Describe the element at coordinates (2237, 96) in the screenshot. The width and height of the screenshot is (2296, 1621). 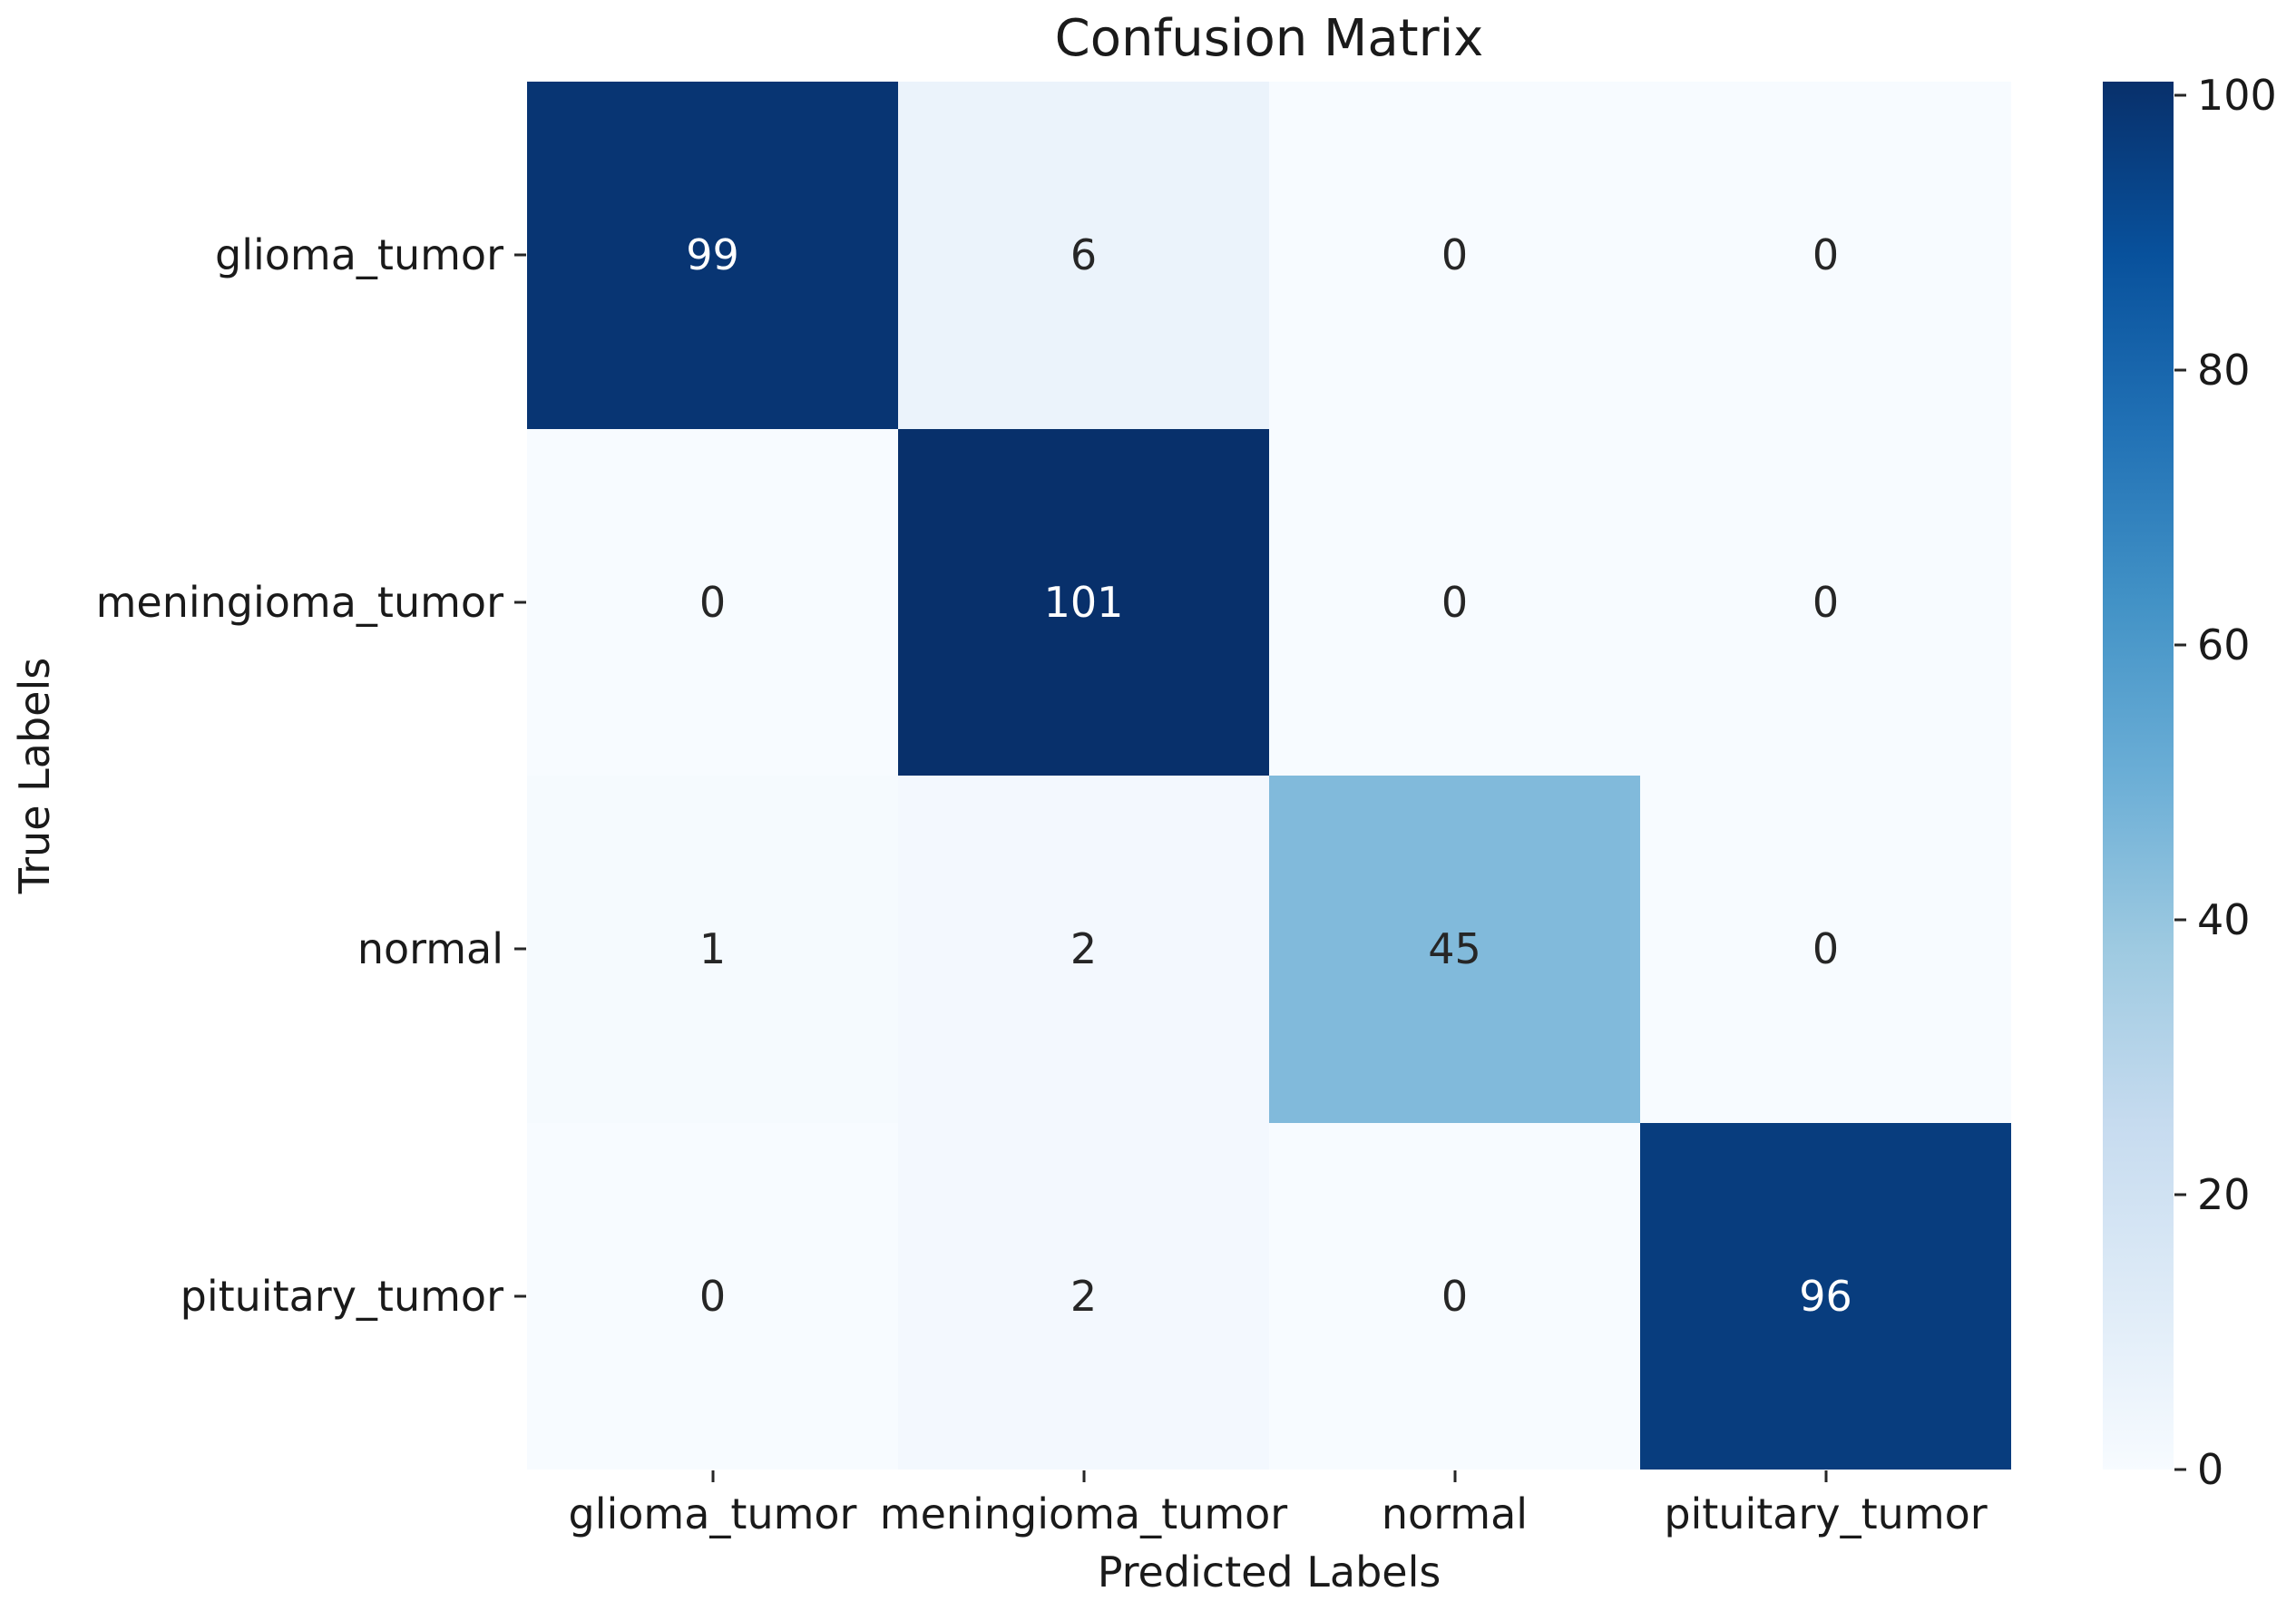
I see `colorbar-tick-label: 100` at that location.